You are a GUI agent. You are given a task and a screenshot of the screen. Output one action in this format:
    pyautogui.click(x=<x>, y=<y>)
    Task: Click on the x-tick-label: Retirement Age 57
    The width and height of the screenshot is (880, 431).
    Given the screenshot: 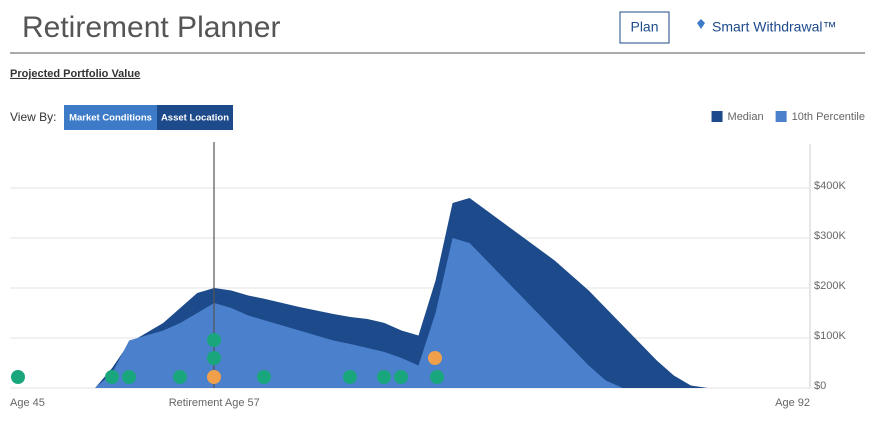 What is the action you would take?
    pyautogui.click(x=214, y=403)
    